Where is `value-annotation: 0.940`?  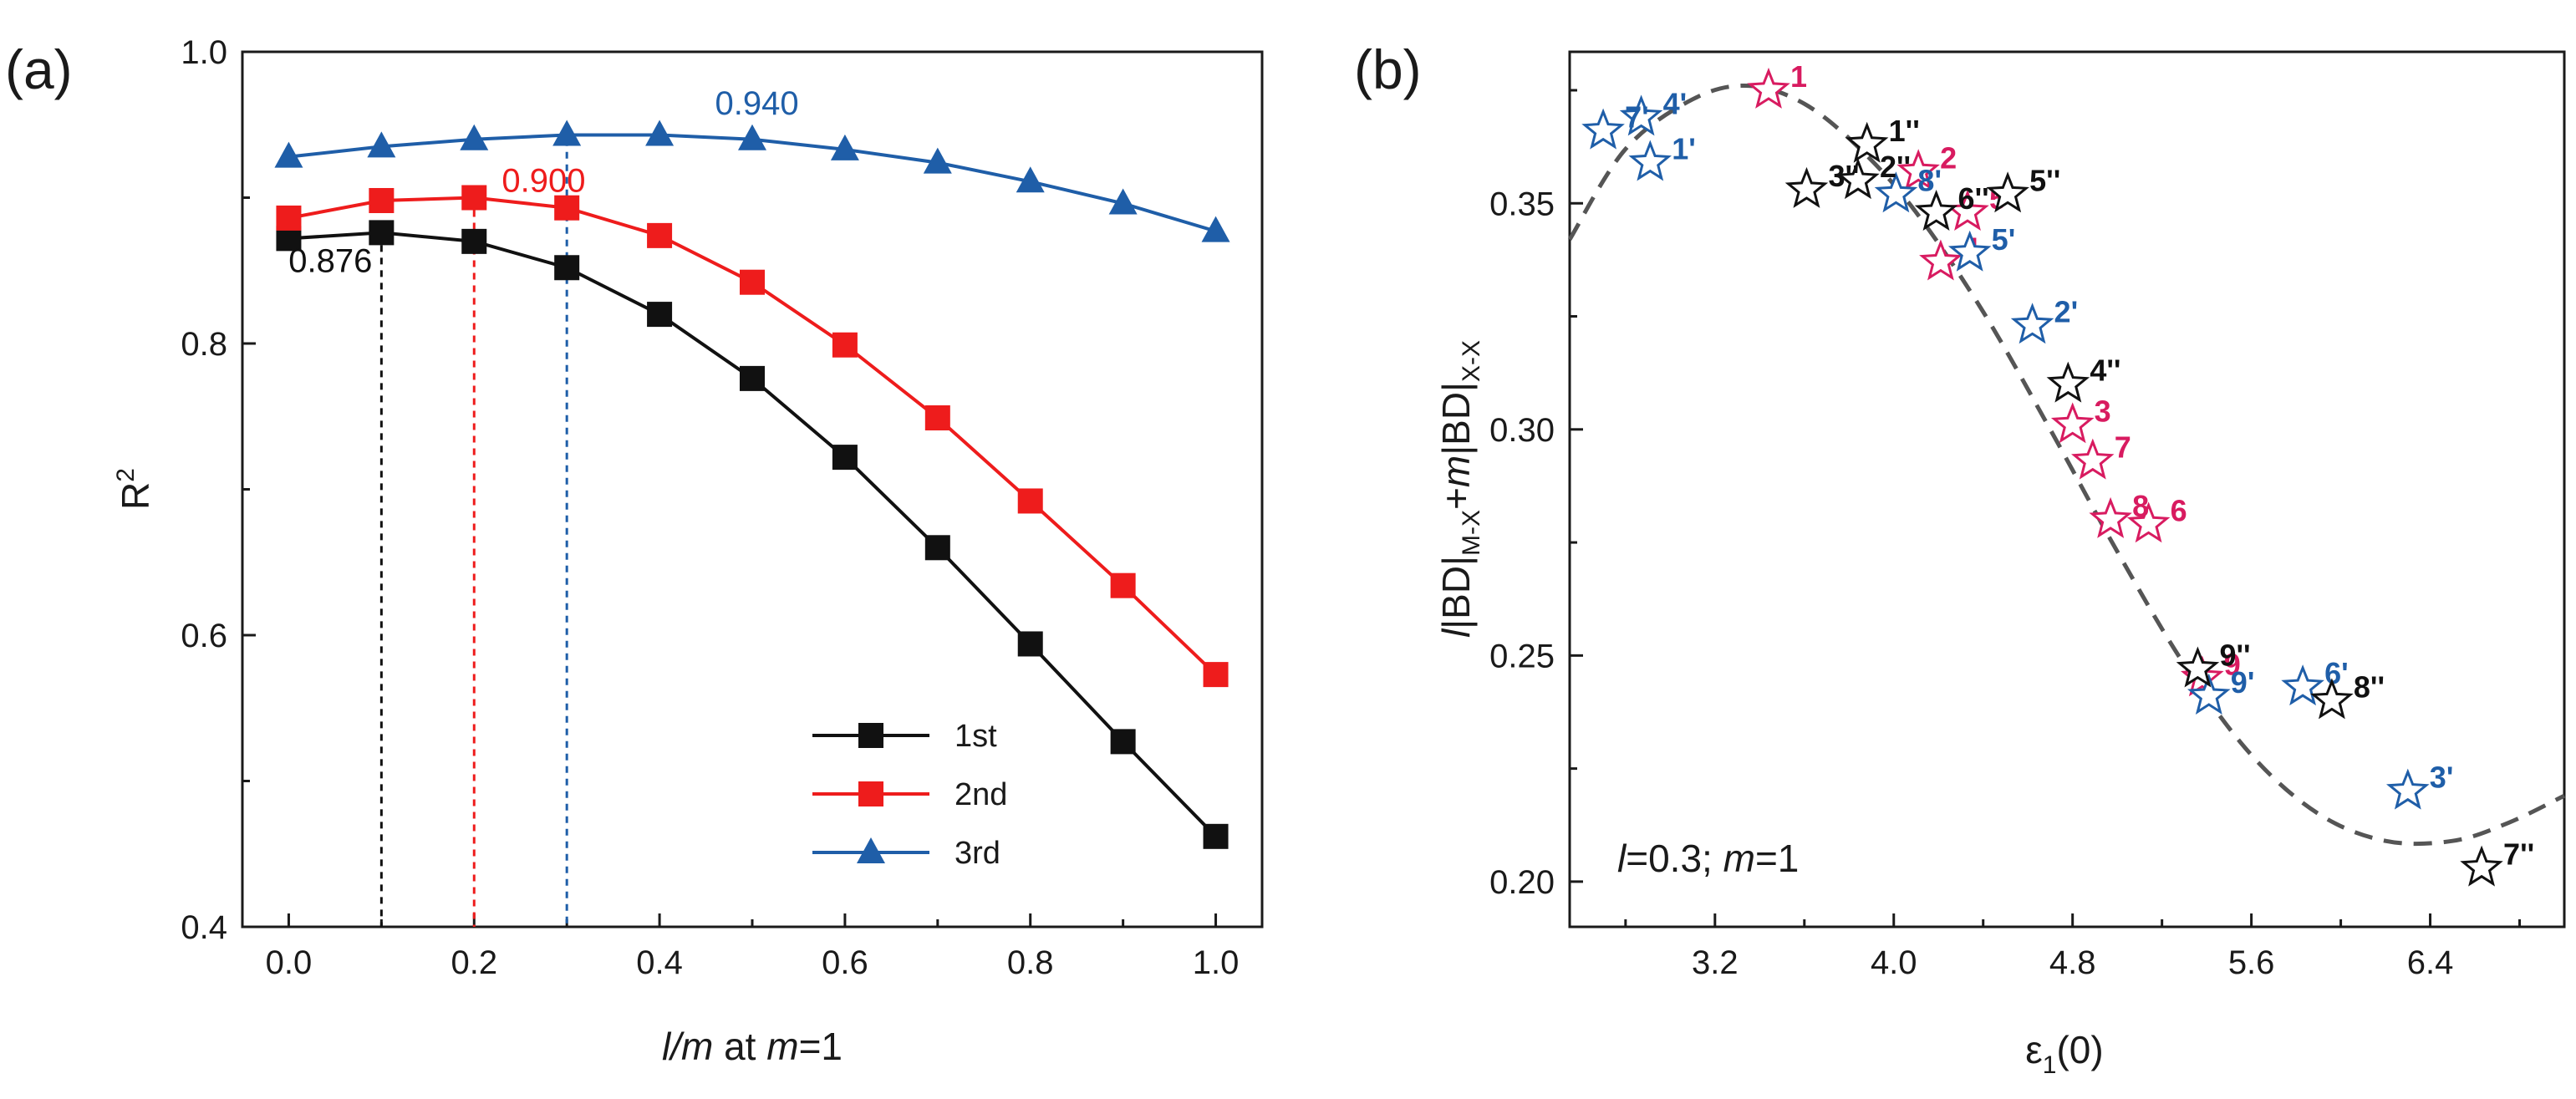 value-annotation: 0.940 is located at coordinates (756, 103).